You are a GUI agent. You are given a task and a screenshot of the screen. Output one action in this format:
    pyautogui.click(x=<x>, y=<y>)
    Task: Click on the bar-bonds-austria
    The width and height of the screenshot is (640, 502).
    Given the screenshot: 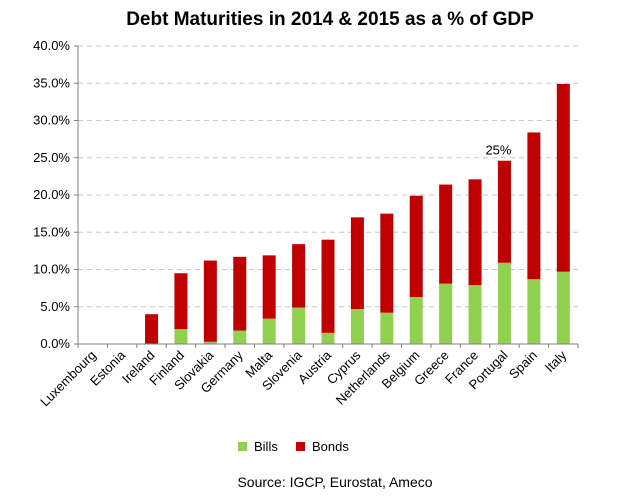 What is the action you would take?
    pyautogui.click(x=328, y=286)
    